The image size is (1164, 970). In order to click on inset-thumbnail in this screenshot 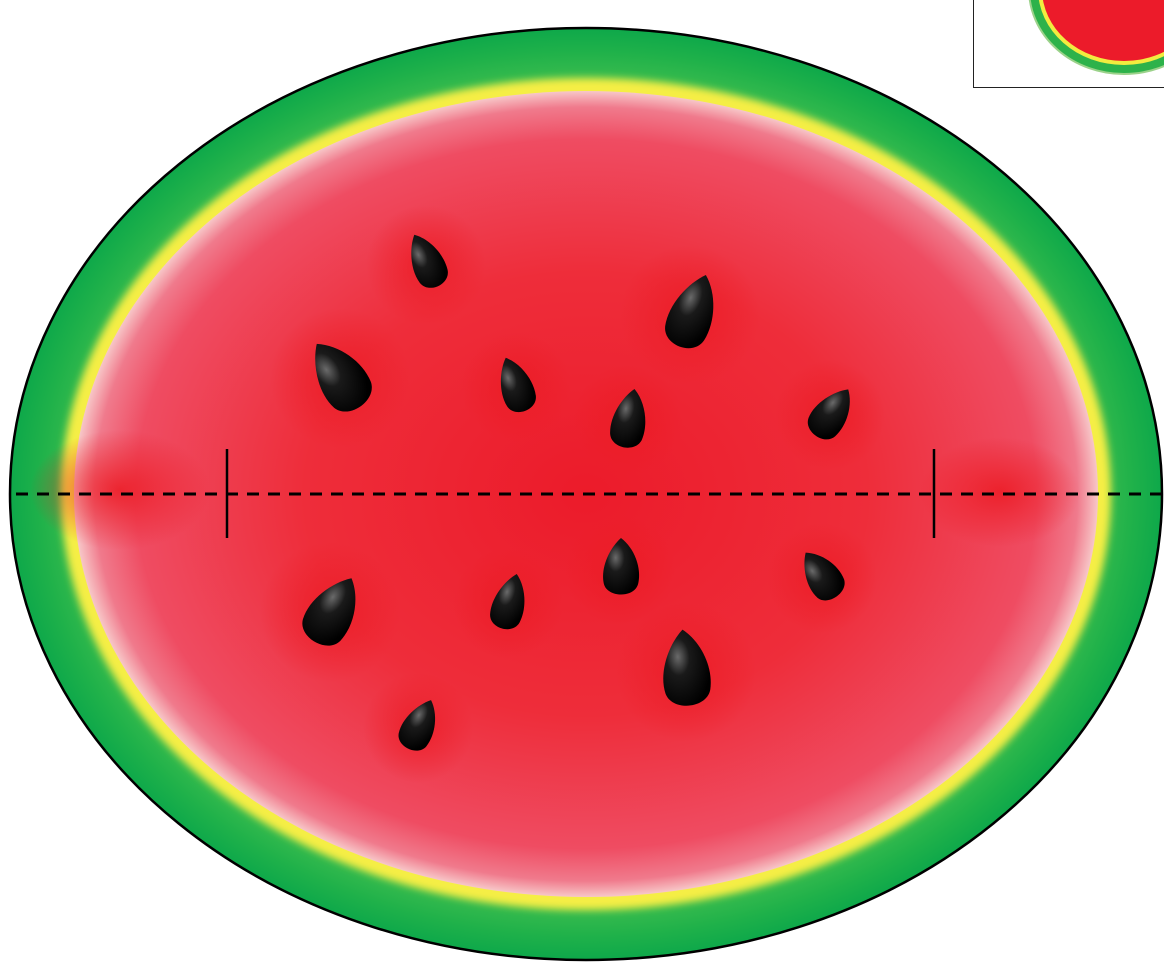, I will do `click(1068, 44)`.